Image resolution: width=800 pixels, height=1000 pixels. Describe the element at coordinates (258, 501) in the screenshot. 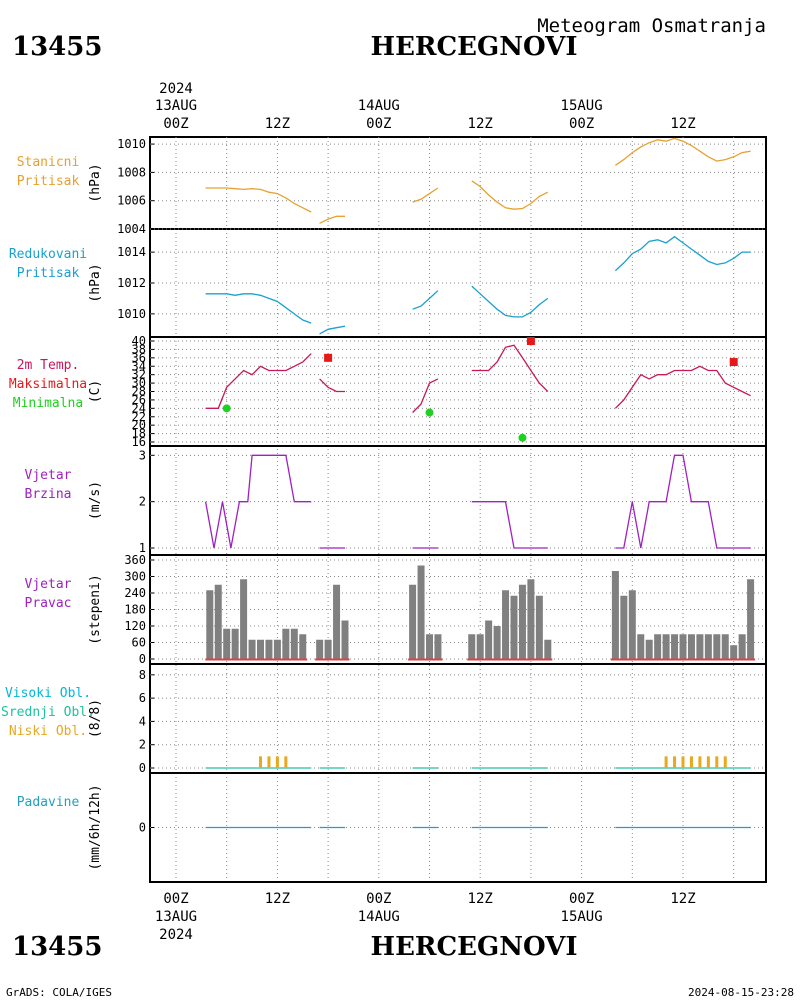

I see `wind-speed-line` at that location.